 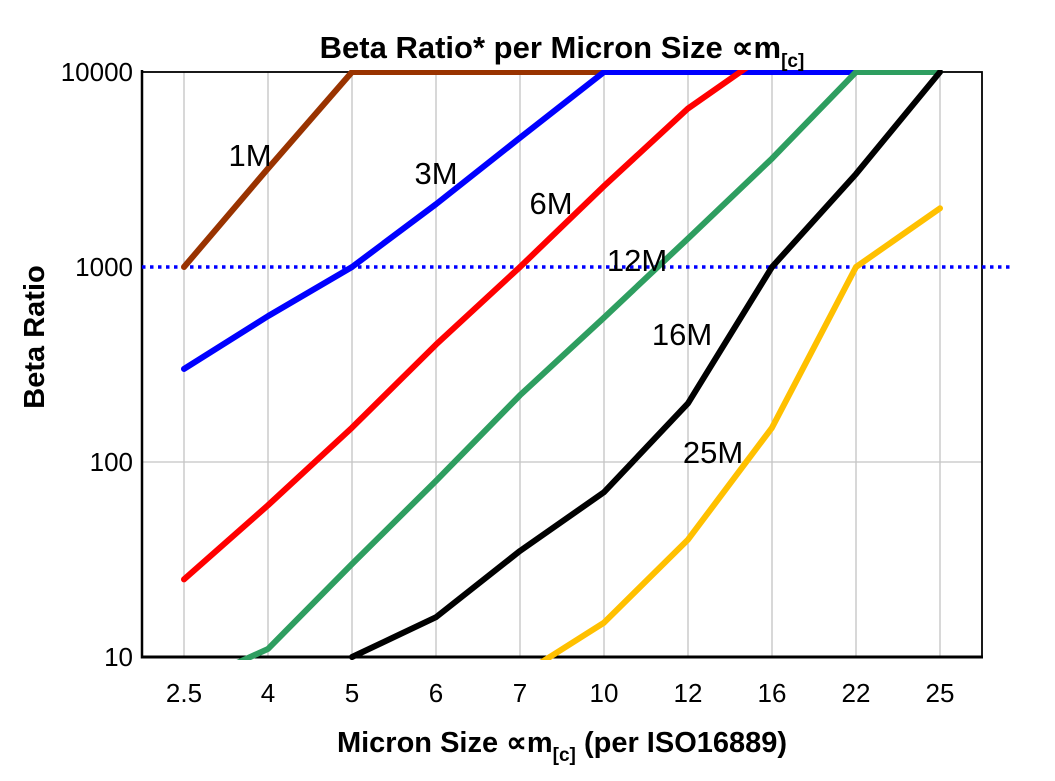 What do you see at coordinates (520, 693) in the screenshot?
I see `x-tick-7: 7` at bounding box center [520, 693].